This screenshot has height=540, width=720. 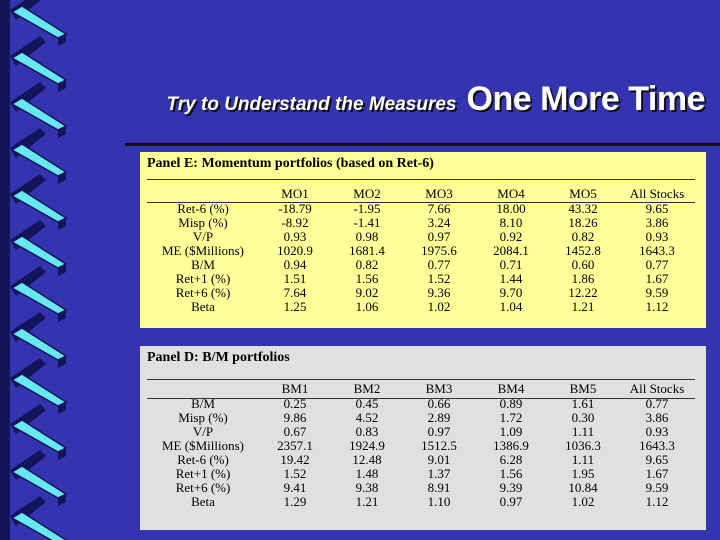 I want to click on table-cell: 3.86, so click(x=657, y=417).